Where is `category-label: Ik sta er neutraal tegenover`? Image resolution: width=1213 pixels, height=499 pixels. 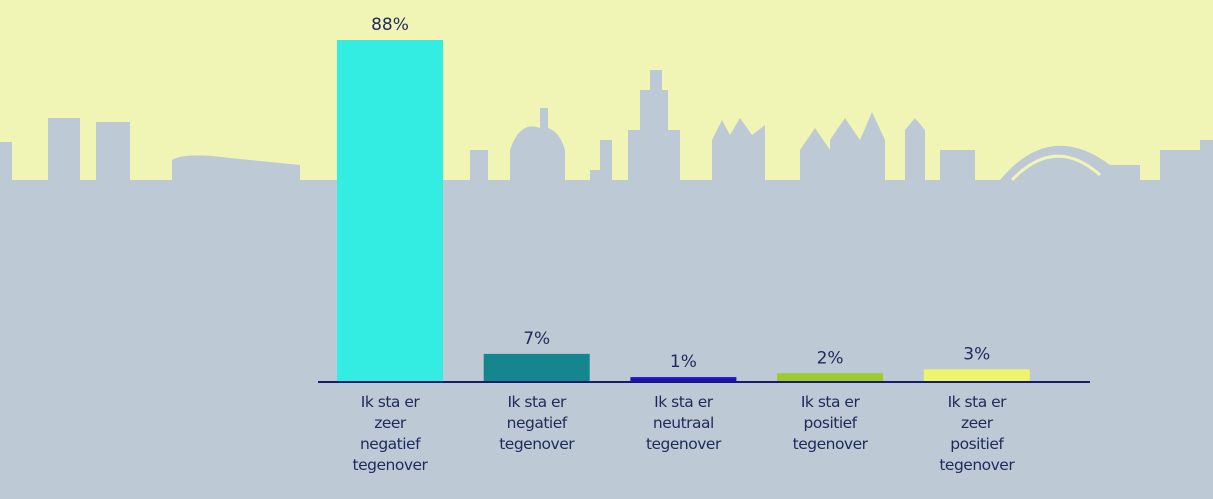 category-label: Ik sta er neutraal tegenover is located at coordinates (683, 423).